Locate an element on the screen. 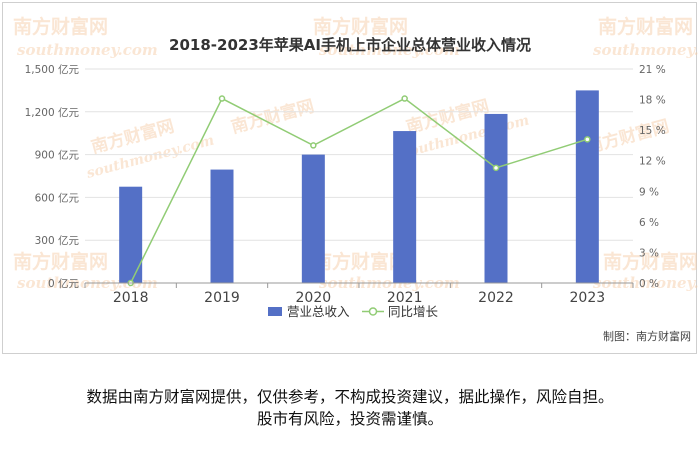  chart-title: 2018-2023年苹果AI手机上市企业总体营业收入情况 is located at coordinates (350, 45).